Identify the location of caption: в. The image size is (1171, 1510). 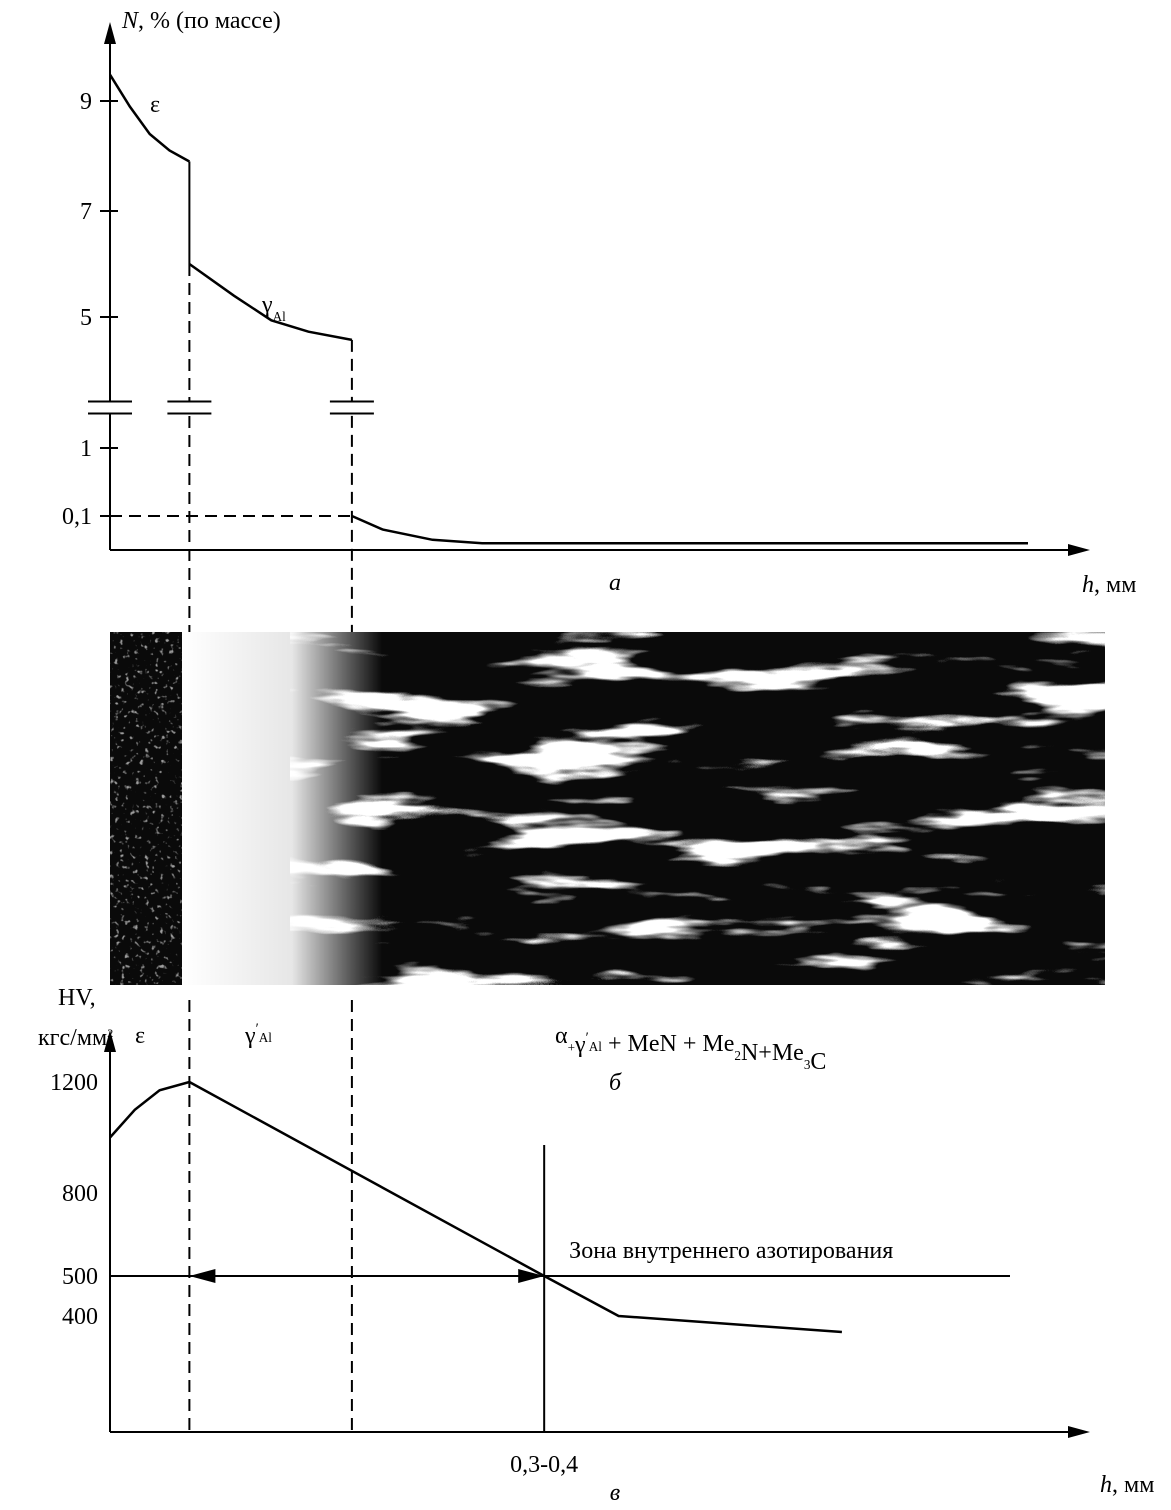
(615, 1493).